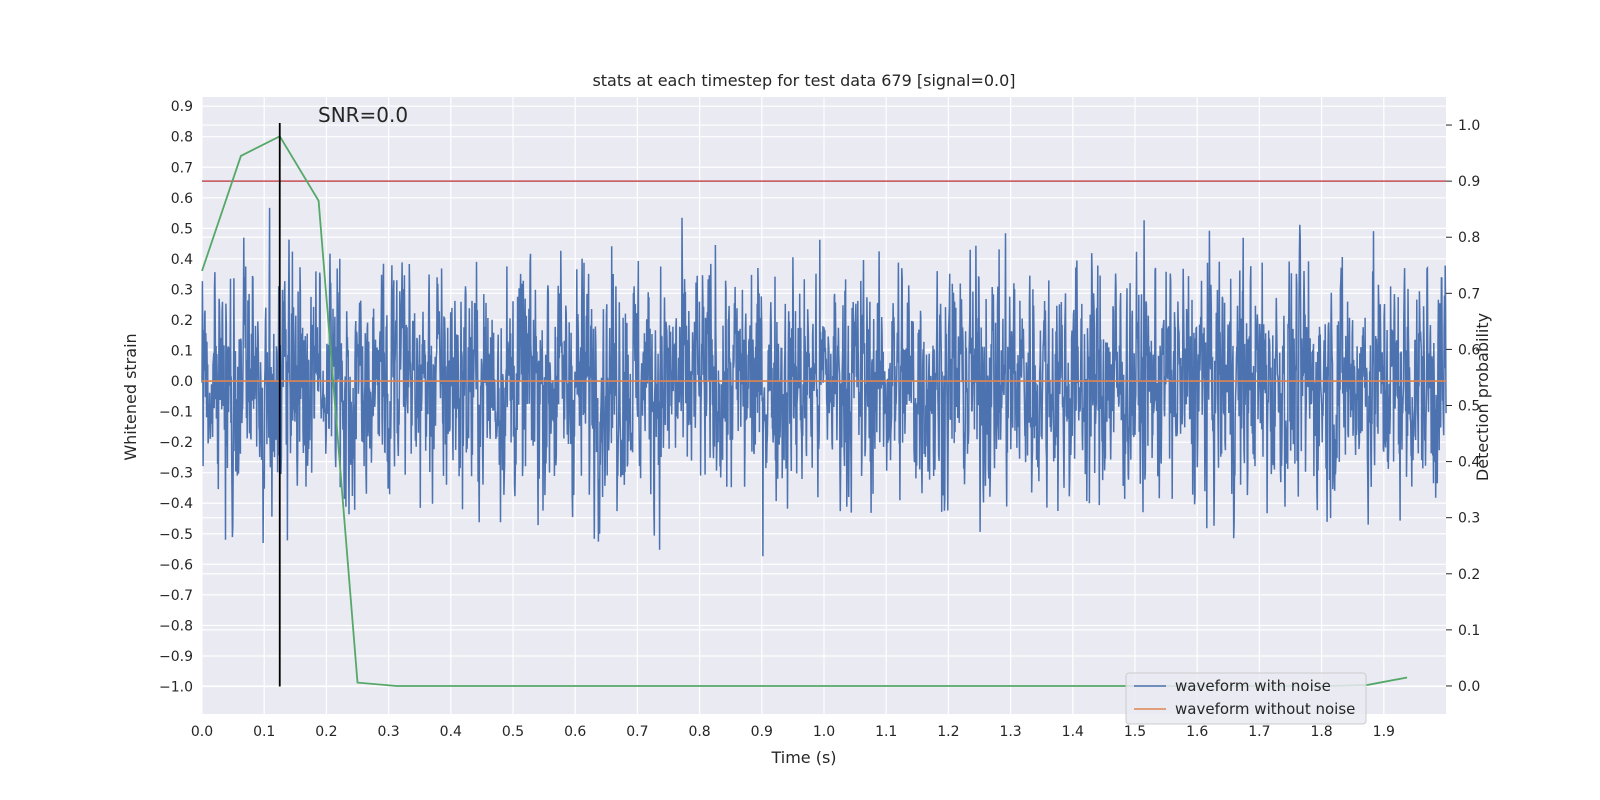 The width and height of the screenshot is (1600, 800). Describe the element at coordinates (513, 732) in the screenshot. I see `x-tick-label: 0.5` at that location.